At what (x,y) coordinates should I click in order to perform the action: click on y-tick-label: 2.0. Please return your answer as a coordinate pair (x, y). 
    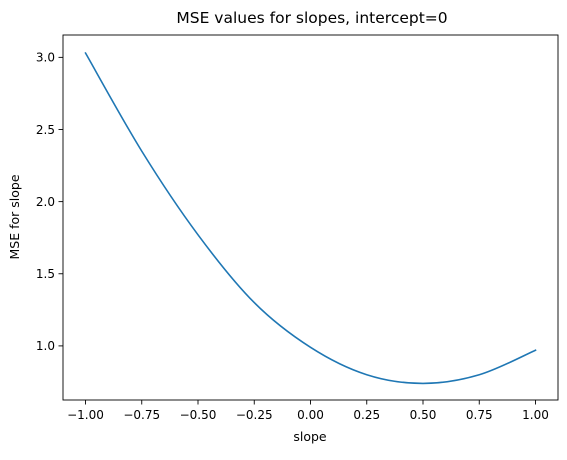
    Looking at the image, I should click on (45, 202).